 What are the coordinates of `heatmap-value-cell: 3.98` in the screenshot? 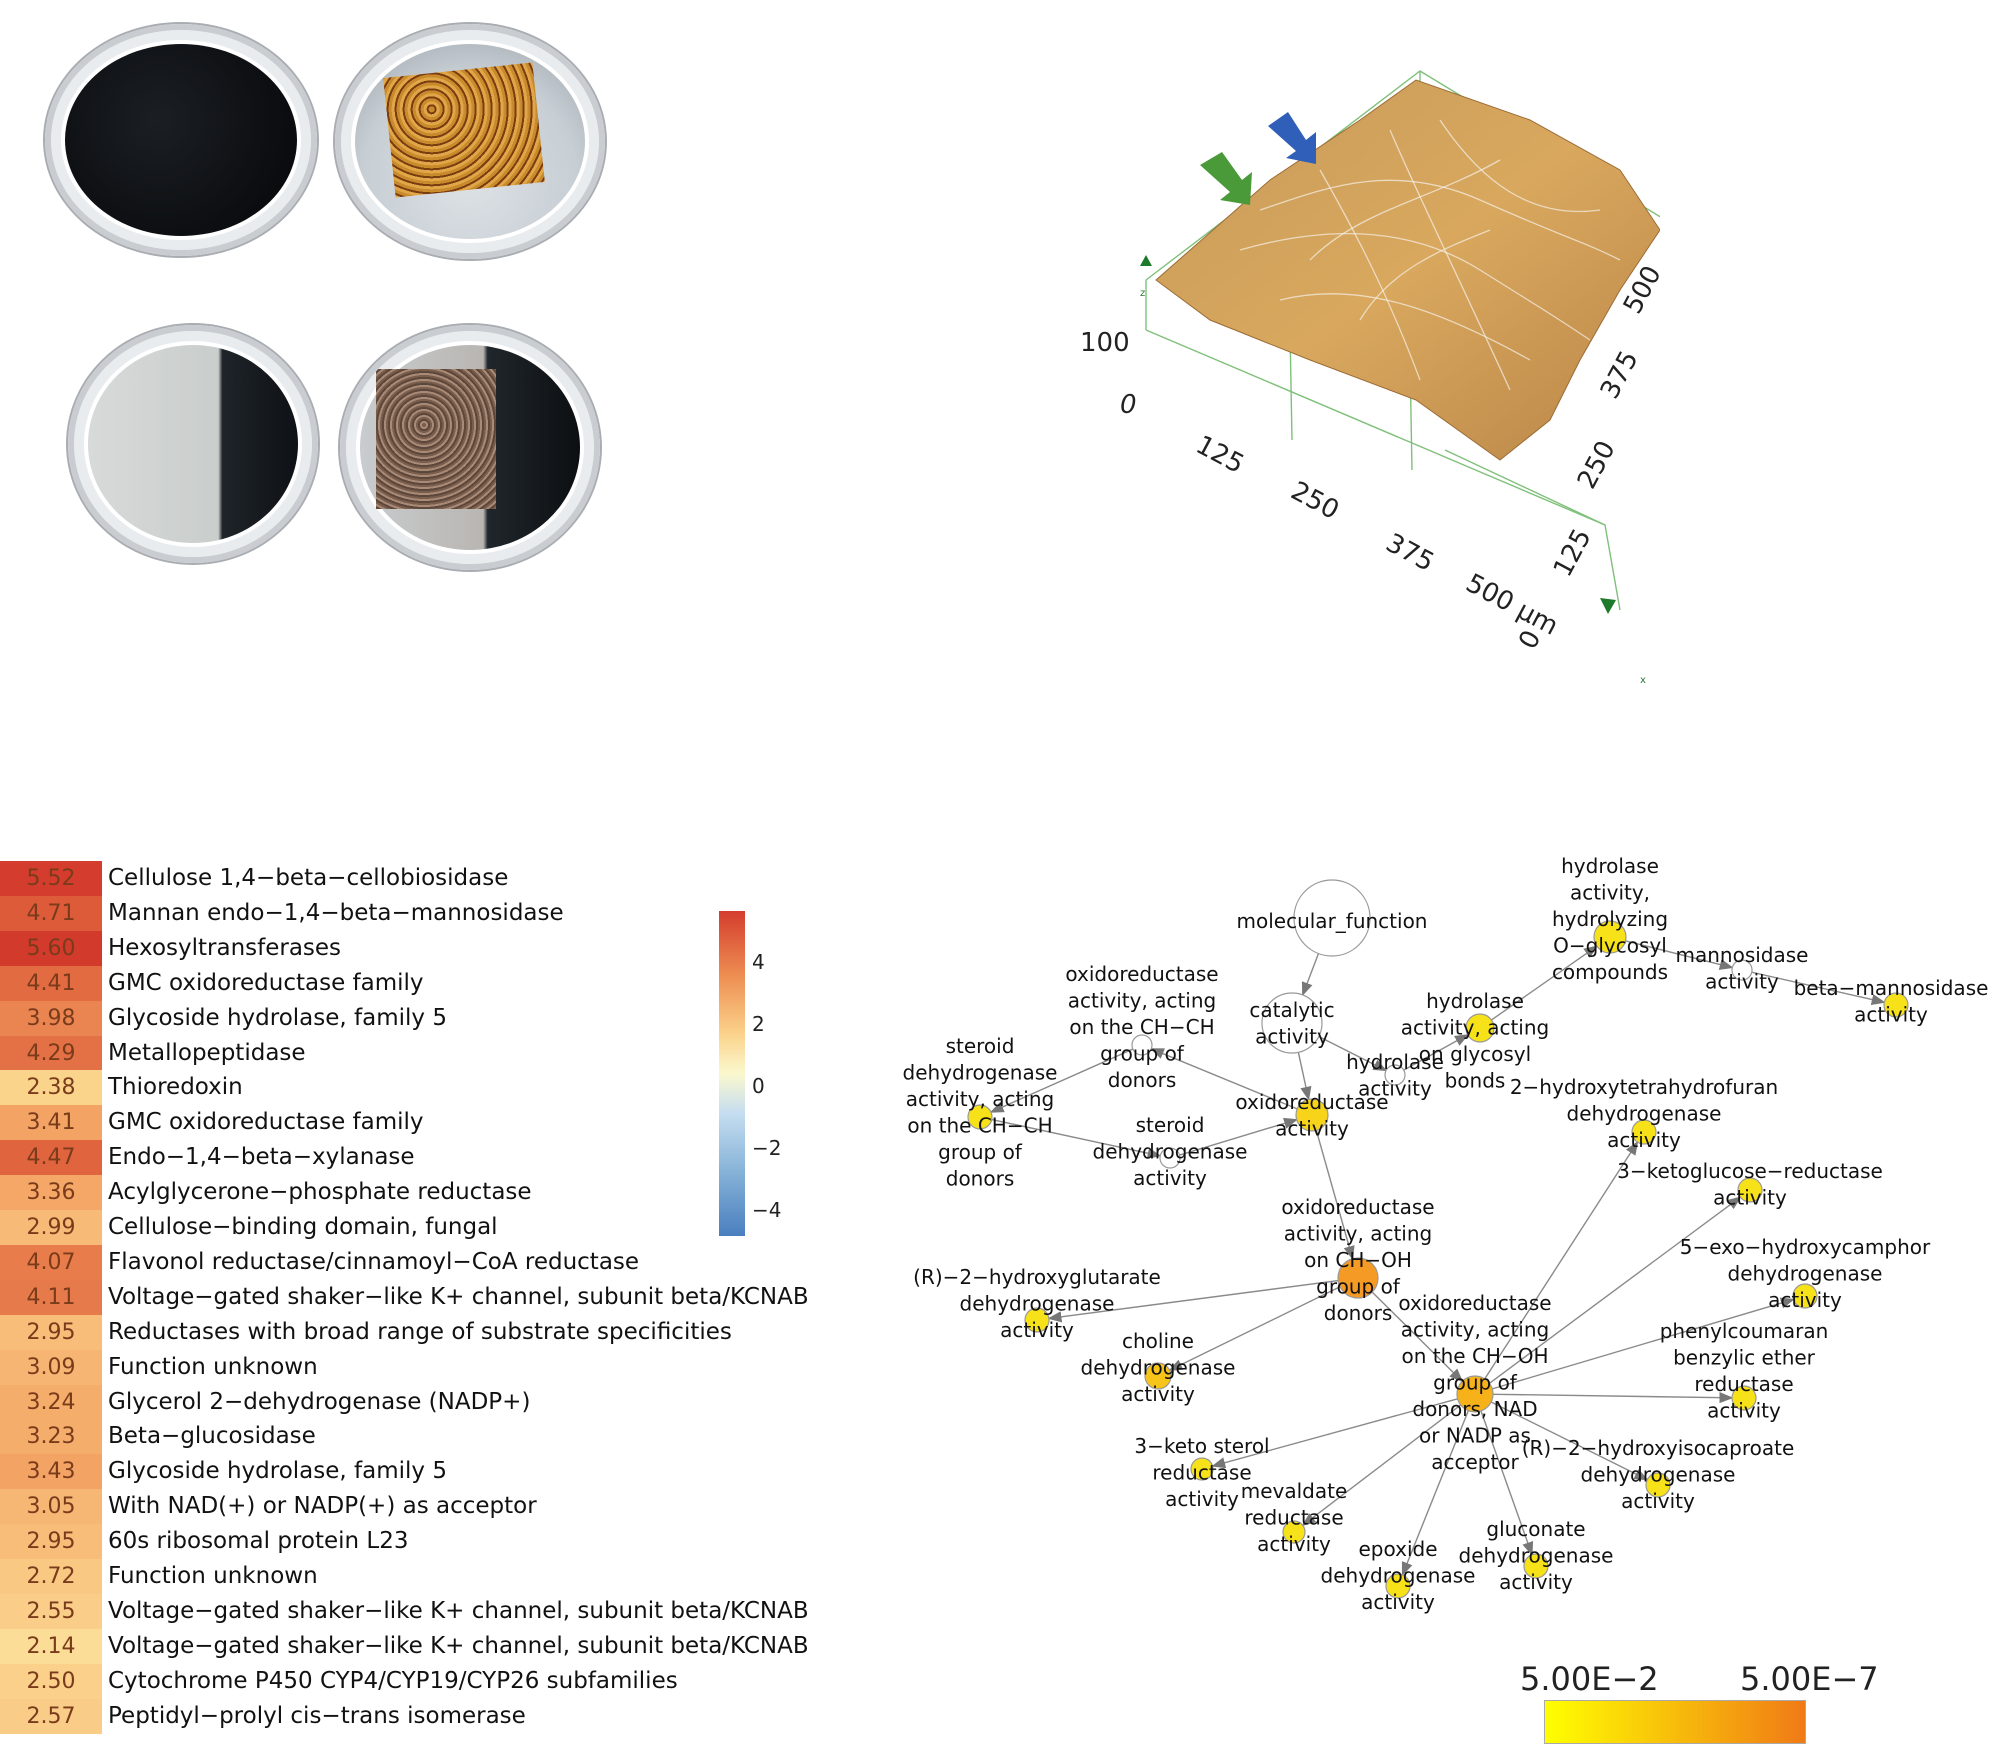 It's located at (51, 1018).